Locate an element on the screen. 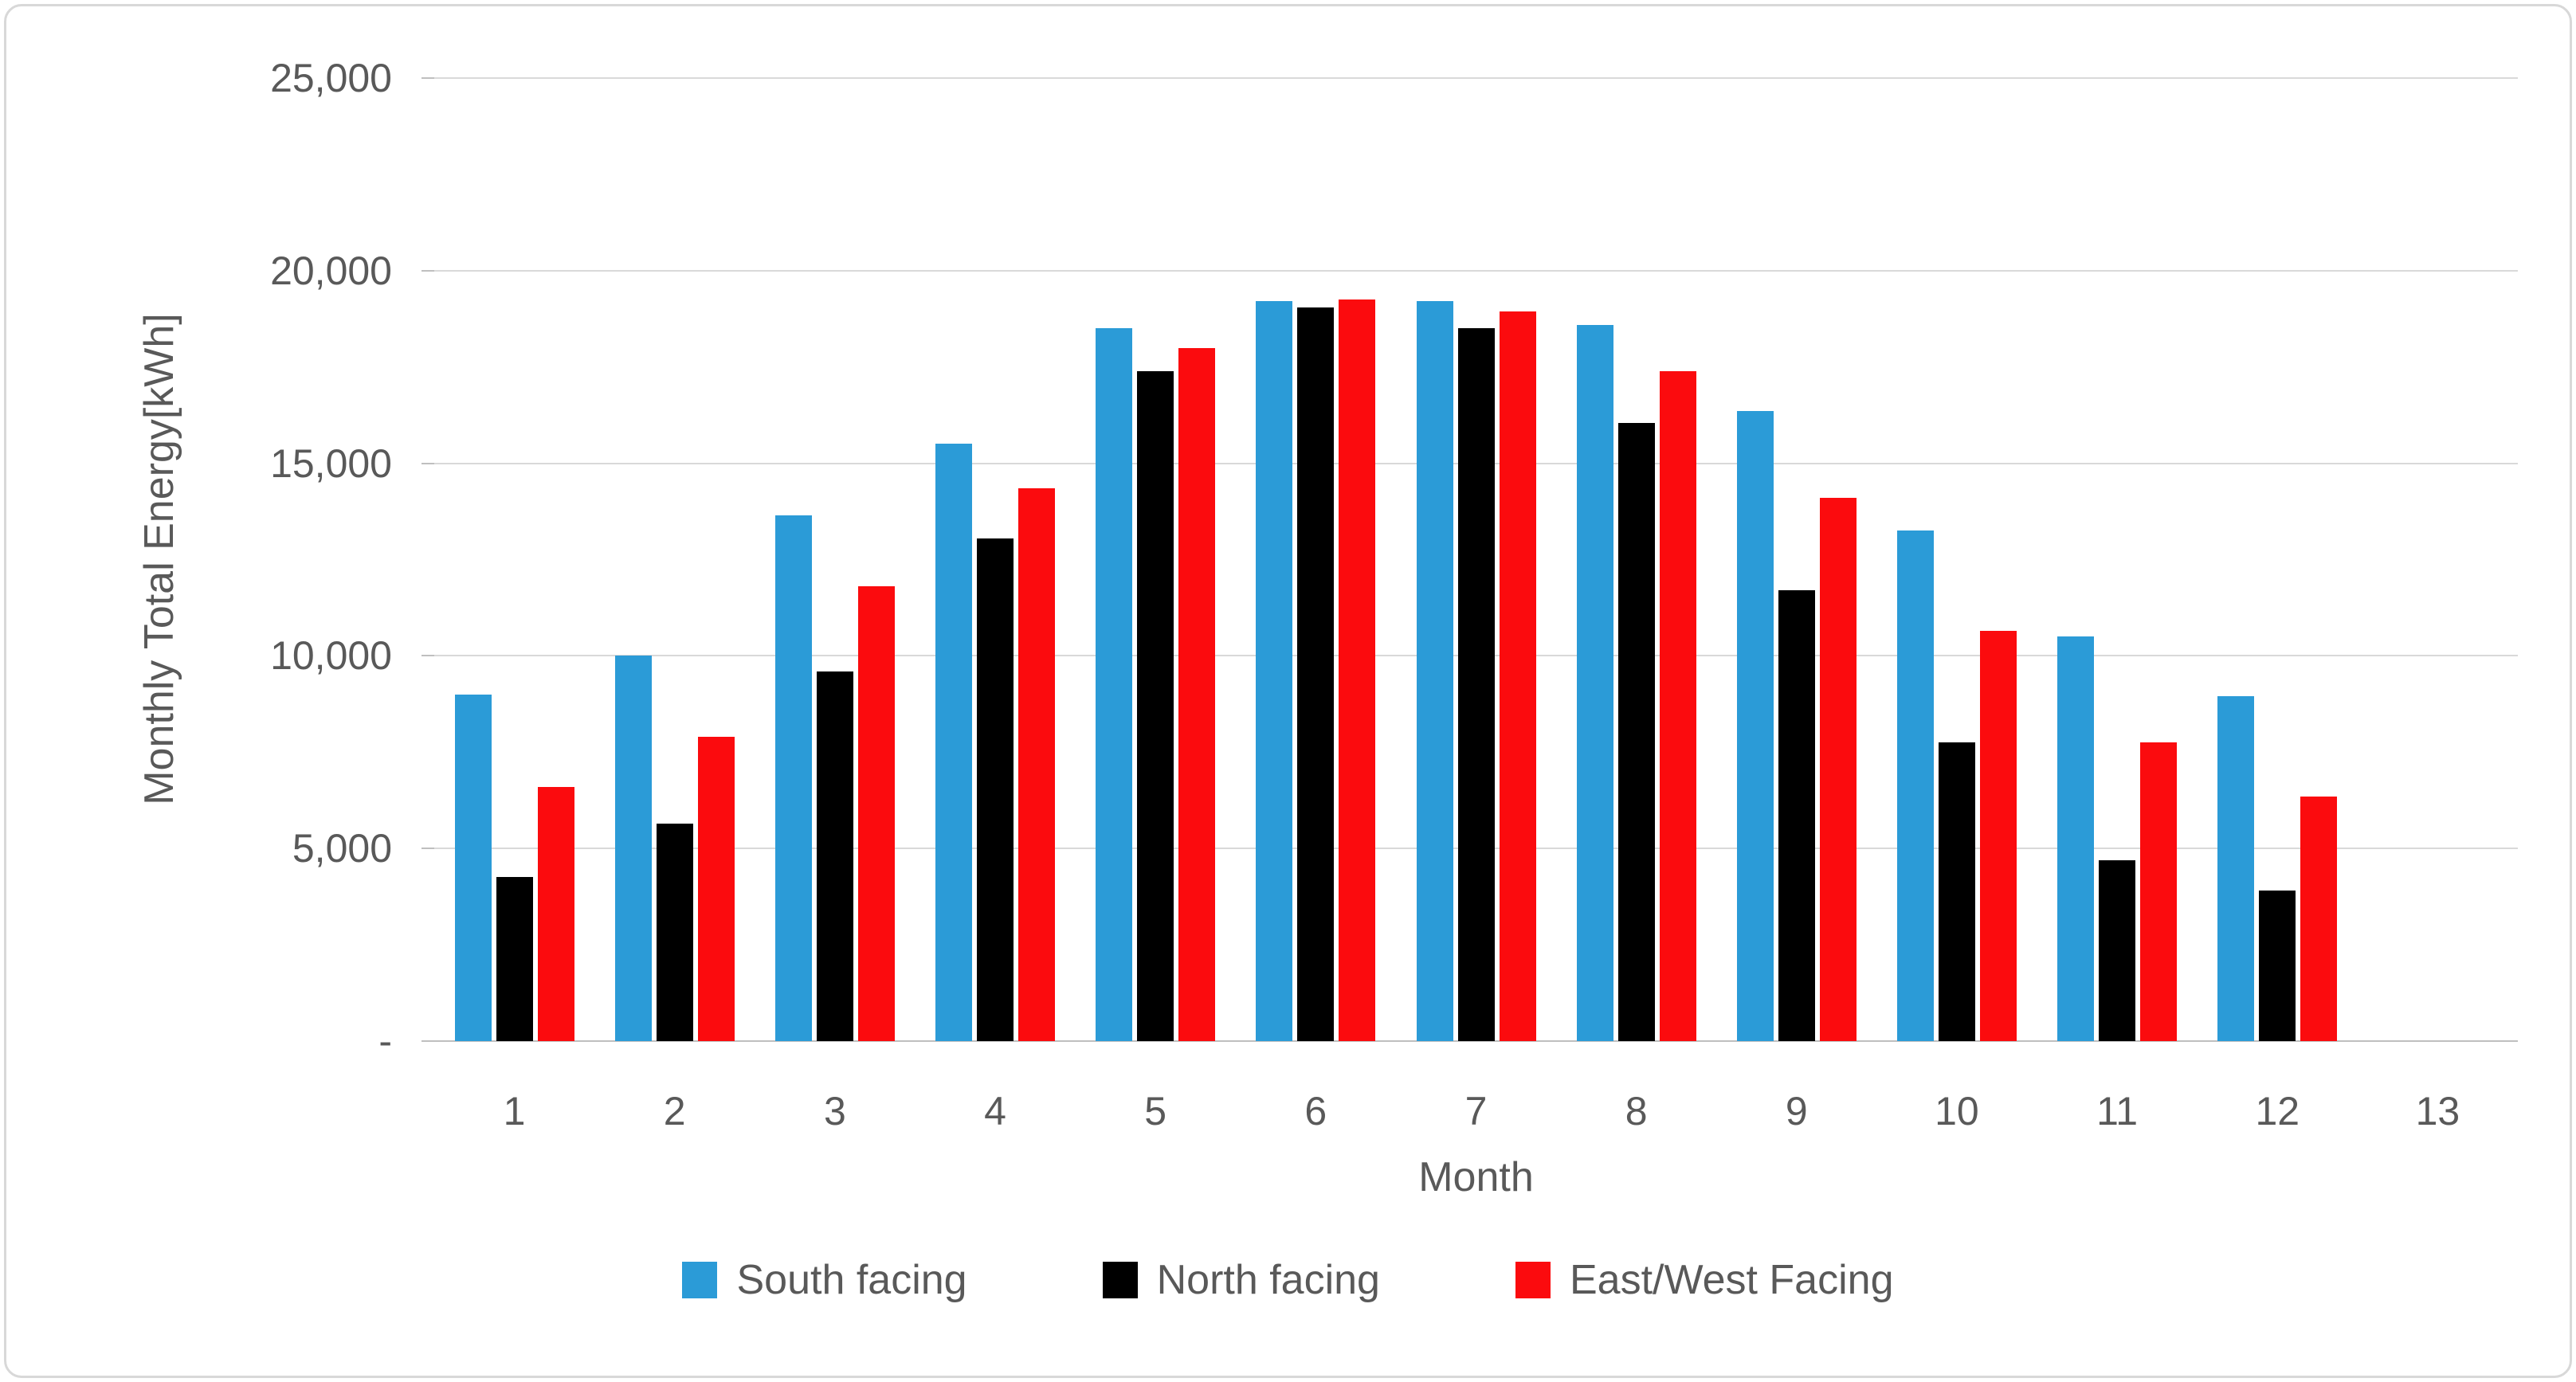 The height and width of the screenshot is (1382, 2576). legend-item-east-west-facing: East/West Facing is located at coordinates (1704, 1280).